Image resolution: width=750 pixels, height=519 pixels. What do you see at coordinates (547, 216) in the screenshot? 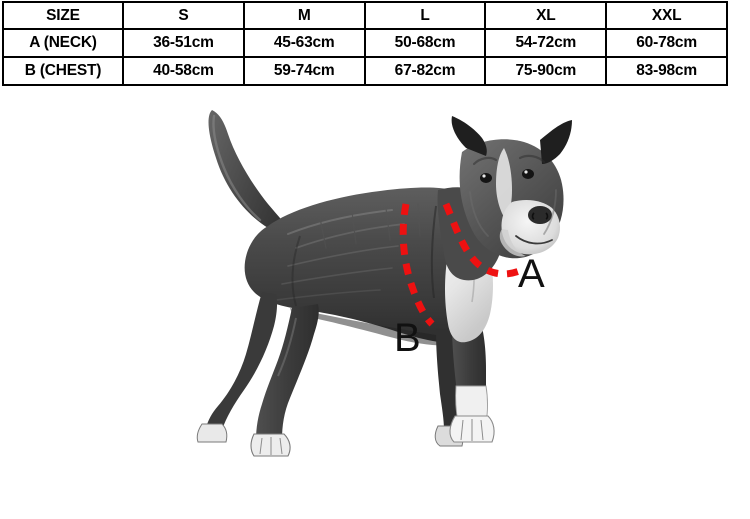
I see `dog-nostril-right` at bounding box center [547, 216].